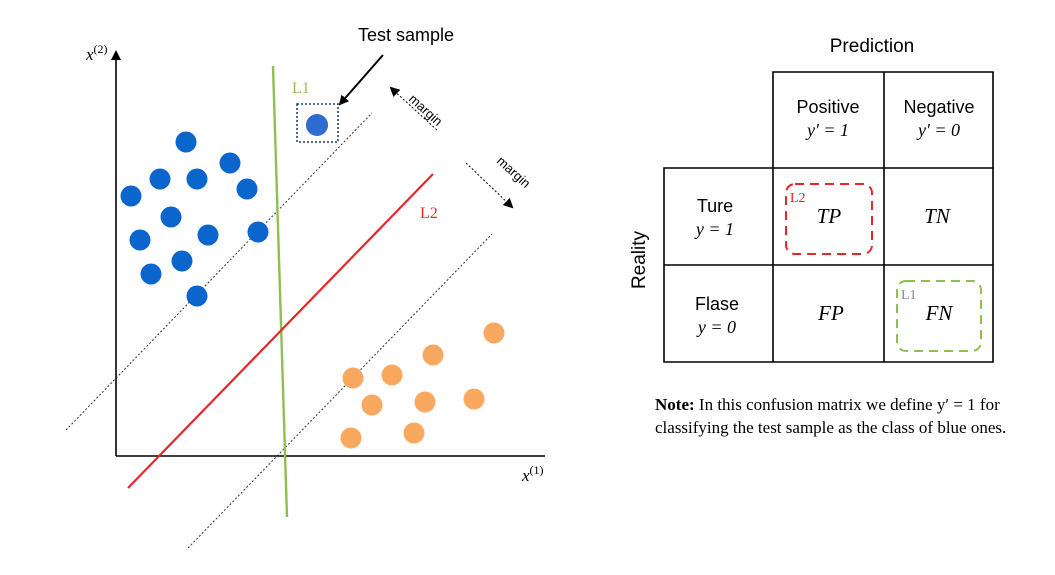 The image size is (1055, 575). Describe the element at coordinates (361, 80) in the screenshot. I see `test-sample-arrow` at that location.